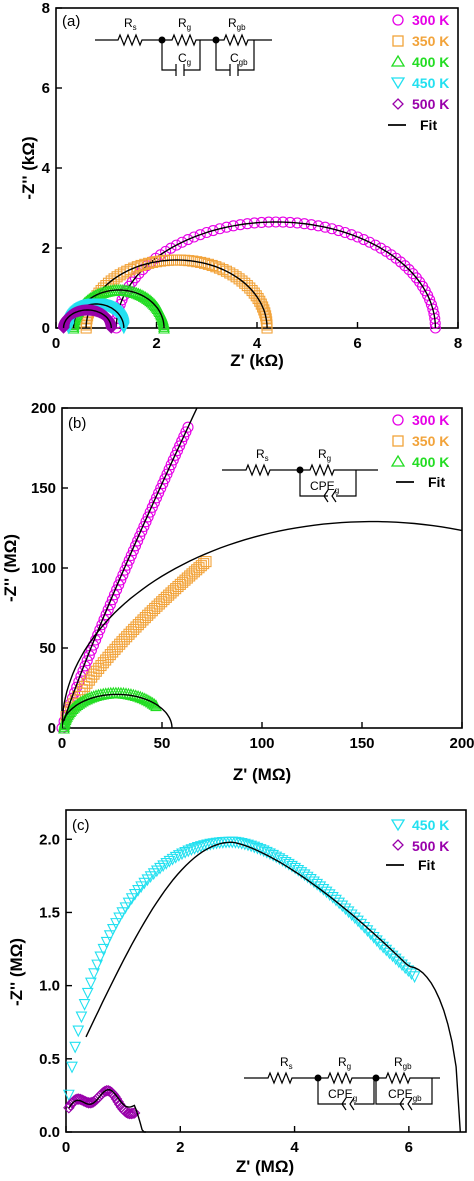  What do you see at coordinates (409, 1147) in the screenshot?
I see `x-tick-label: 6` at bounding box center [409, 1147].